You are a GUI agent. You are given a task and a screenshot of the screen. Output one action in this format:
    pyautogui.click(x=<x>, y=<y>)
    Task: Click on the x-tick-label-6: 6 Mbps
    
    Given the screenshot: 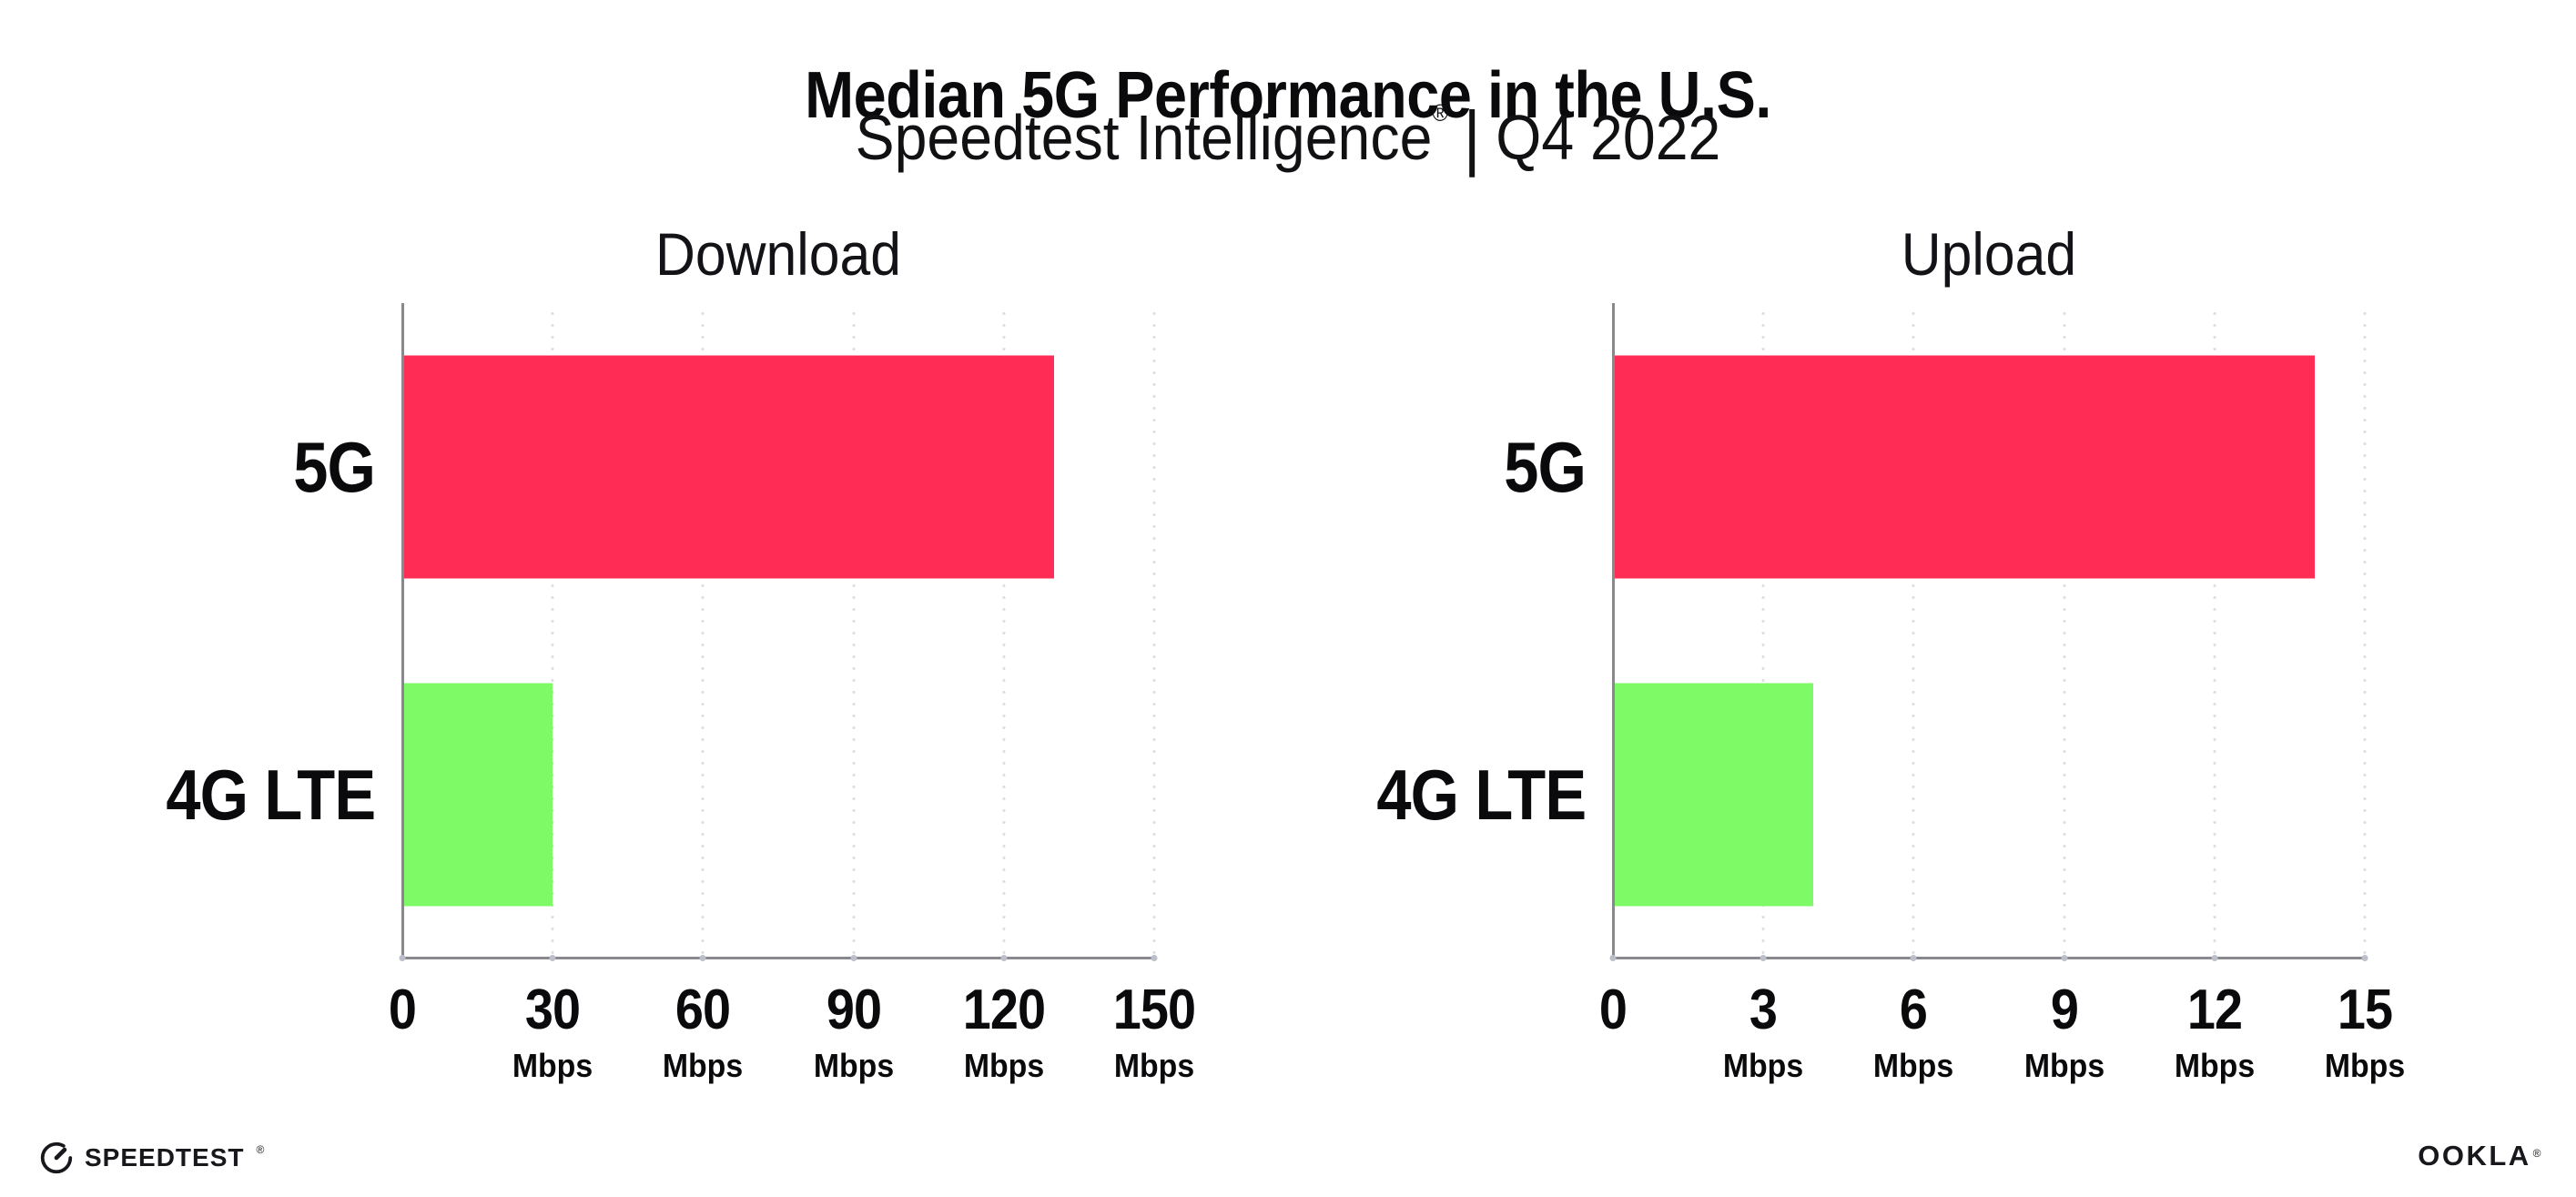 What is the action you would take?
    pyautogui.click(x=1913, y=1033)
    